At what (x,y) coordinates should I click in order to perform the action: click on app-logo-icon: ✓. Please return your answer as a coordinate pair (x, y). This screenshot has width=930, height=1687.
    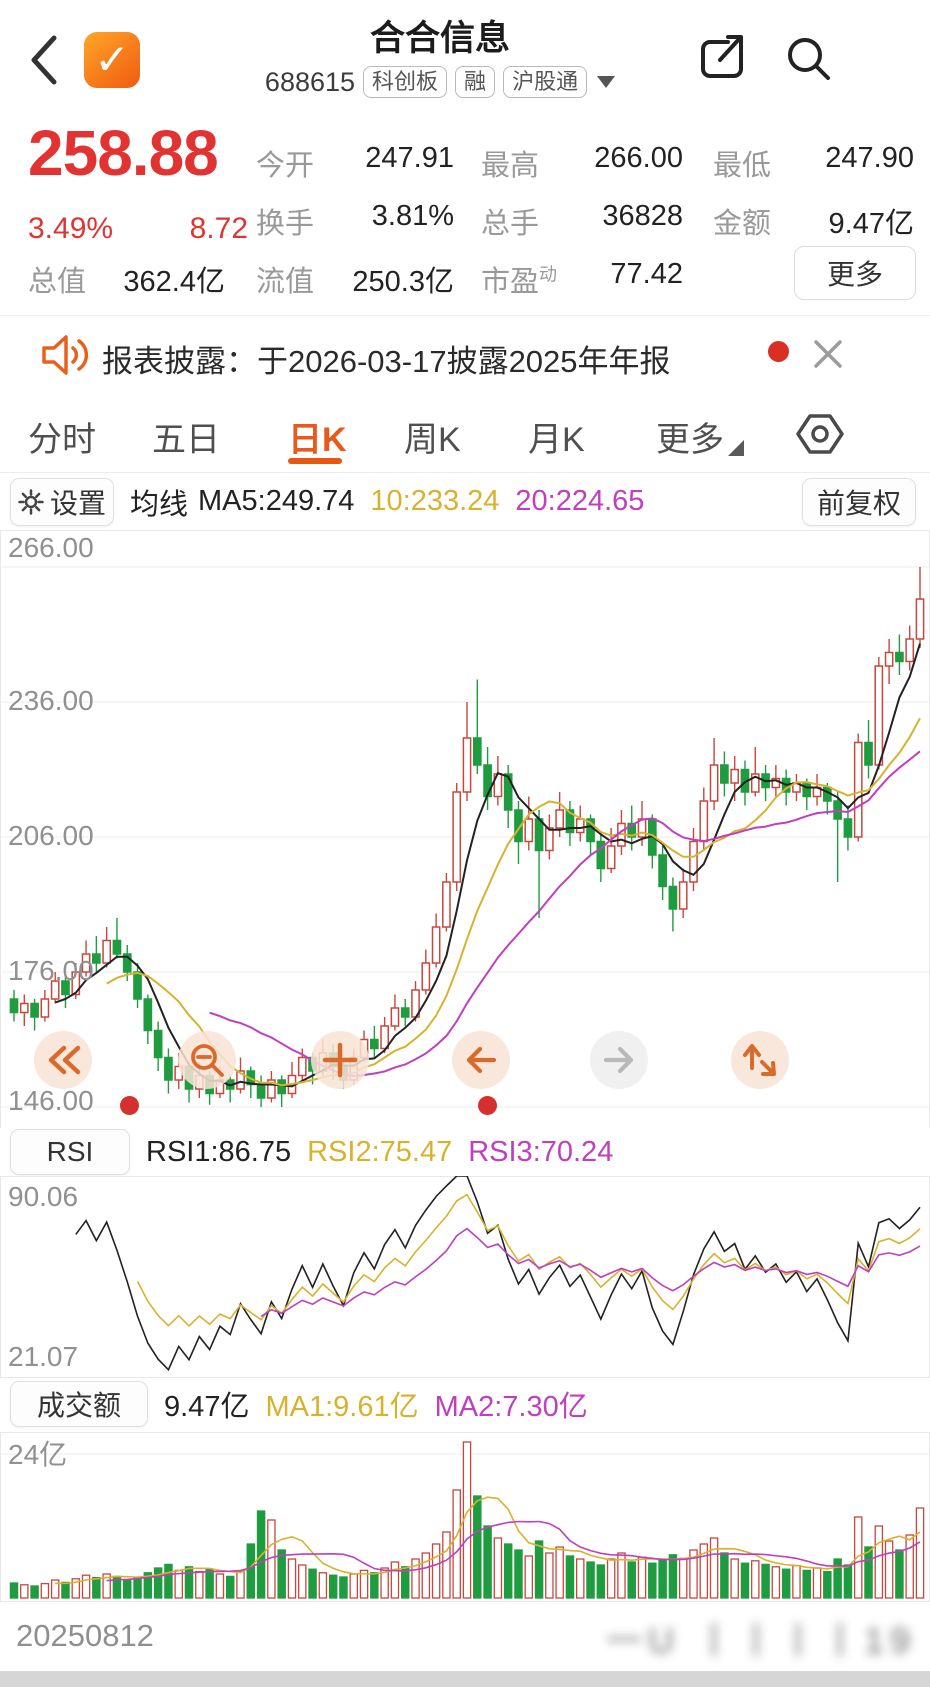
    Looking at the image, I should click on (112, 60).